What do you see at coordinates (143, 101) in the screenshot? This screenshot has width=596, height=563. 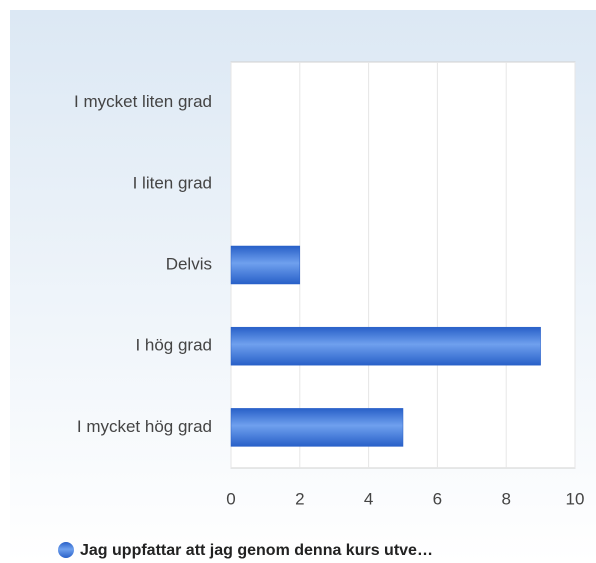 I see `y-tick-label: I mycket liten grad` at bounding box center [143, 101].